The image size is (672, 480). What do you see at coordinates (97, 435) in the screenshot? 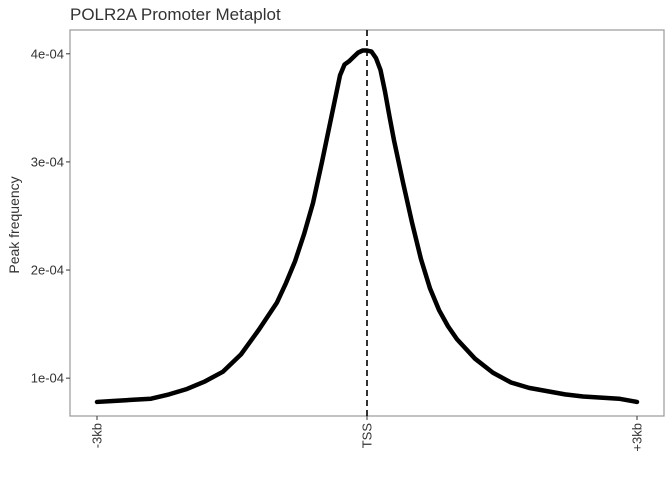
I see `x-tick-label: -3kb` at bounding box center [97, 435].